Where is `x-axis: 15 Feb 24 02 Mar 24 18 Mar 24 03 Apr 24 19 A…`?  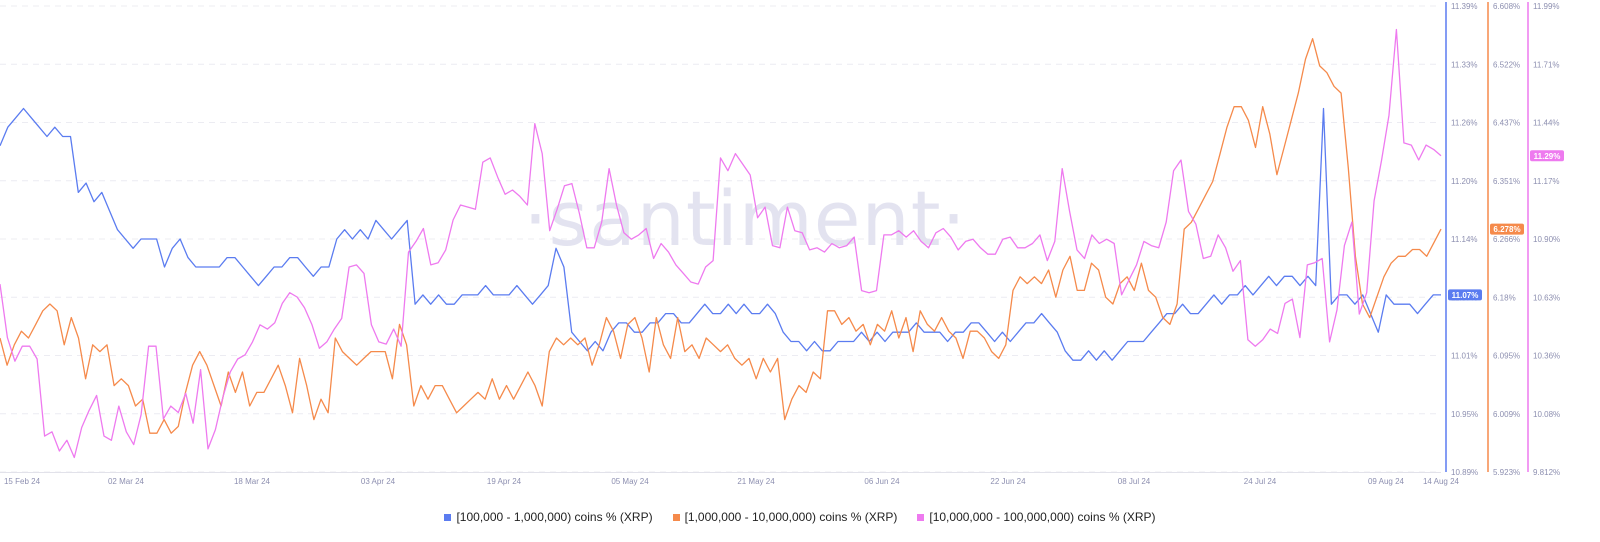
x-axis: 15 Feb 24 02 Mar 24 18 Mar 24 03 Apr 24 19 A… is located at coordinates (732, 481).